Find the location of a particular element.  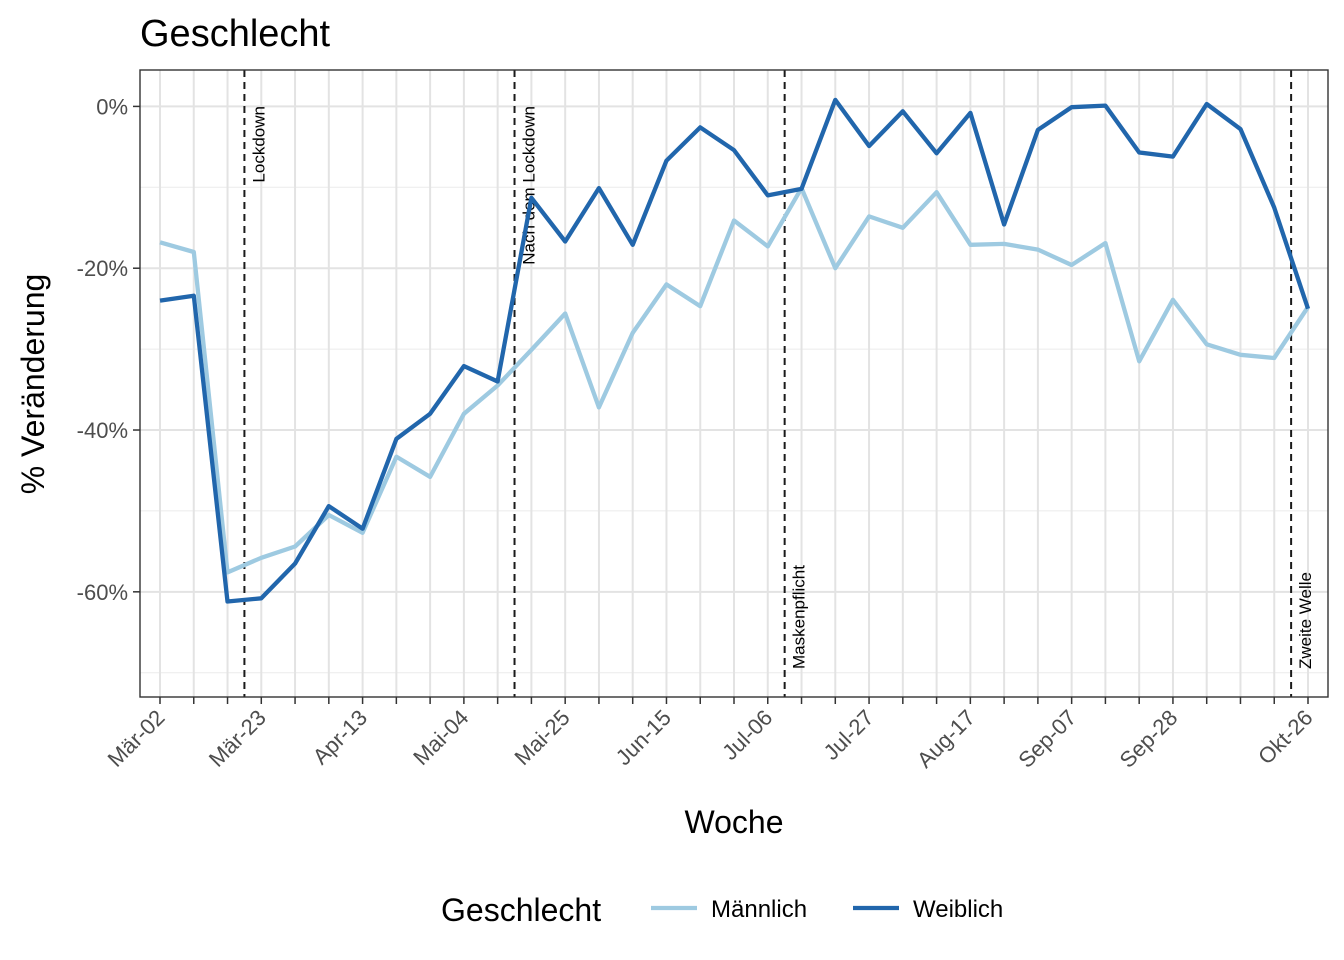

y-tick-label: -60% is located at coordinates (102, 592).